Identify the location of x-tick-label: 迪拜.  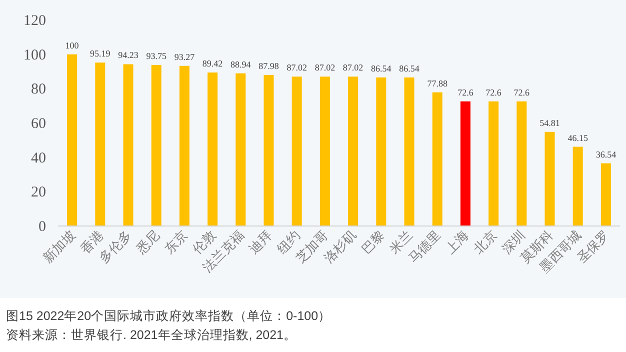
(260, 242).